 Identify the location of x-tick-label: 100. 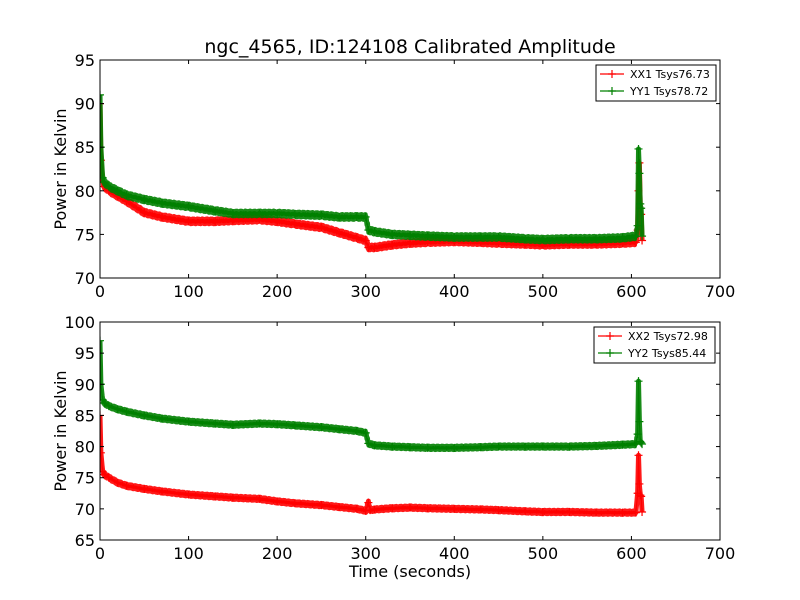
(188, 553).